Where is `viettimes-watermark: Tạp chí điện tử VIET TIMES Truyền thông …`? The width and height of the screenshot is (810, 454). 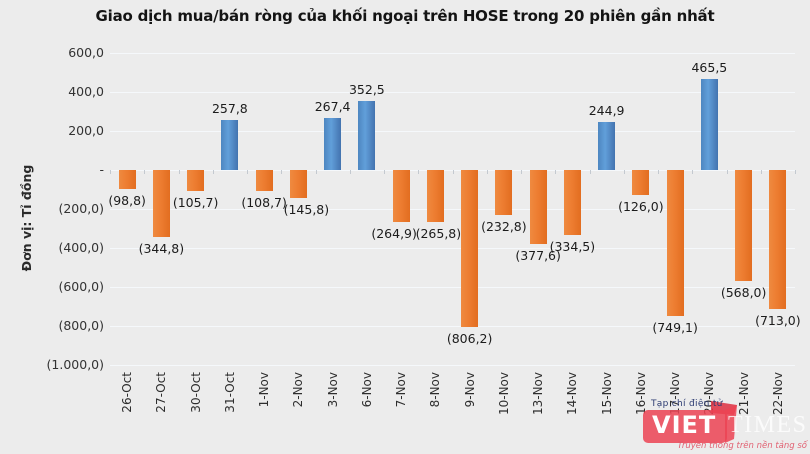
viettimes-watermark: Tạp chí điện tử VIET TIMES Truyền thông … is located at coordinates (725, 426).